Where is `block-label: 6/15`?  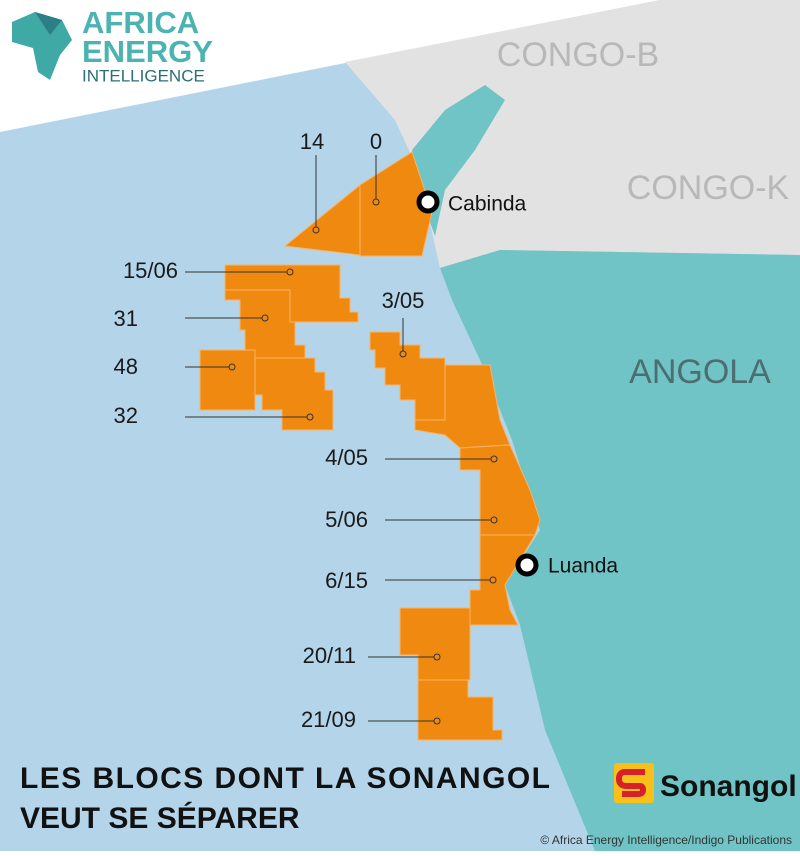
block-label: 6/15 is located at coordinates (346, 580).